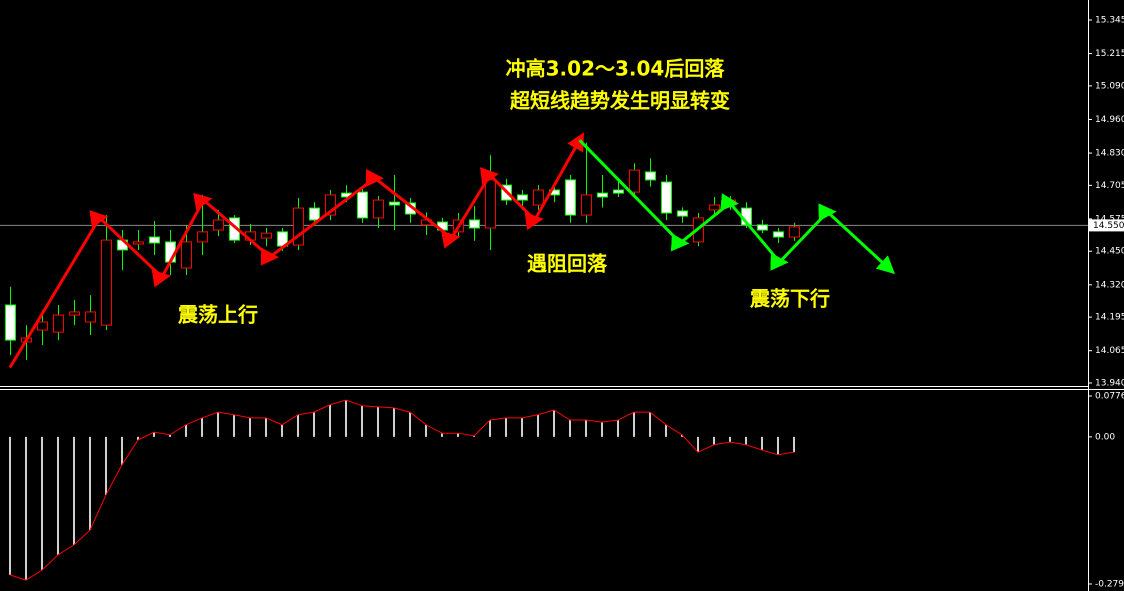  Describe the element at coordinates (737, 207) in the screenshot. I see `trend-arrow` at that location.